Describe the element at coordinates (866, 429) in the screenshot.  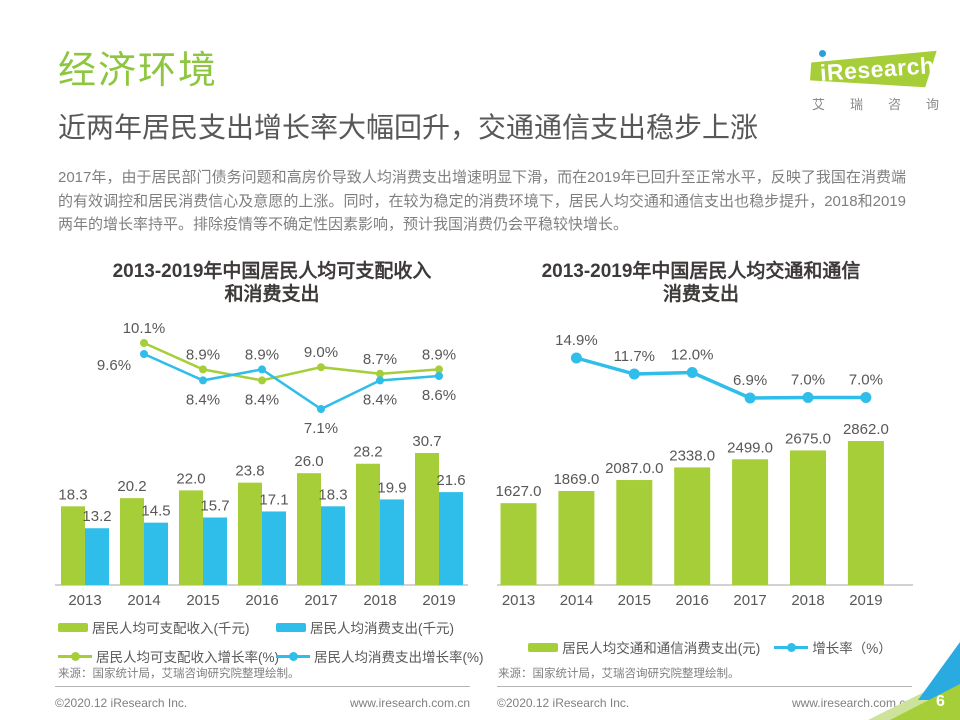
I see `bar-value-label: 2862.0` at that location.